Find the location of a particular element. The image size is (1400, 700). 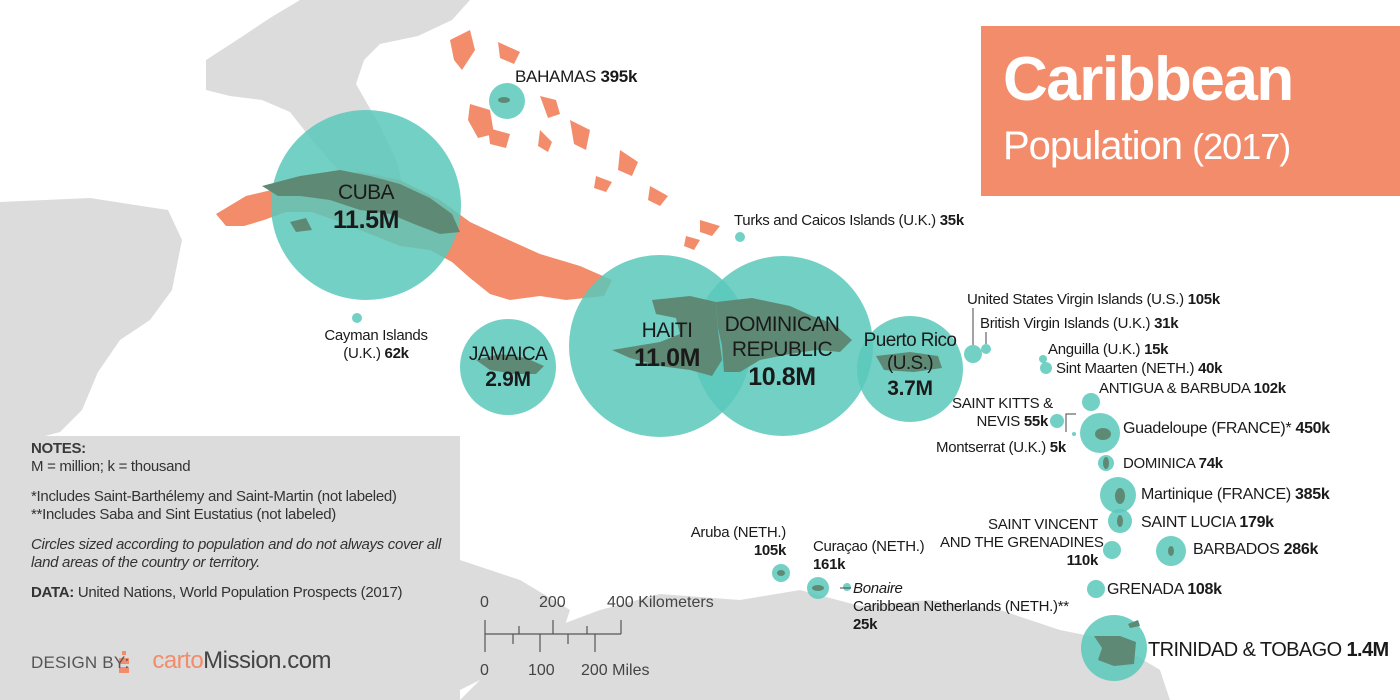

circle-bvi is located at coordinates (986, 349).